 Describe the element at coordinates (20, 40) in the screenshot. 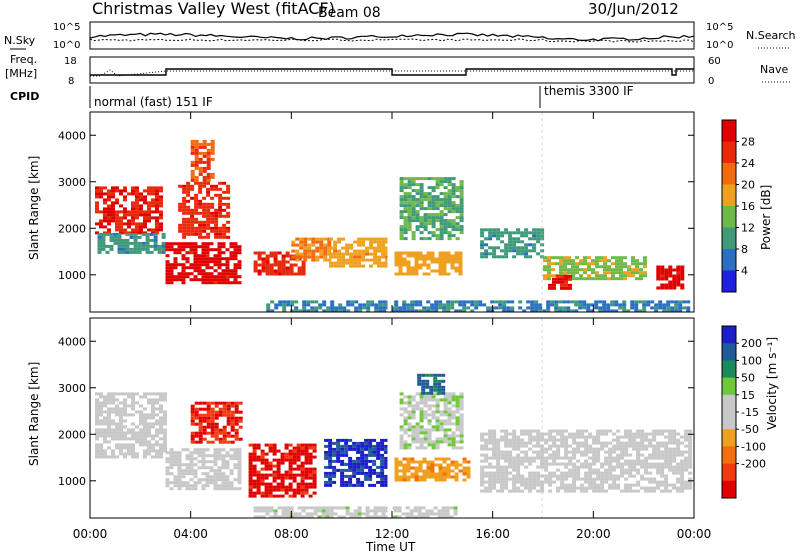

I see `nsky-label: N.Sky` at that location.